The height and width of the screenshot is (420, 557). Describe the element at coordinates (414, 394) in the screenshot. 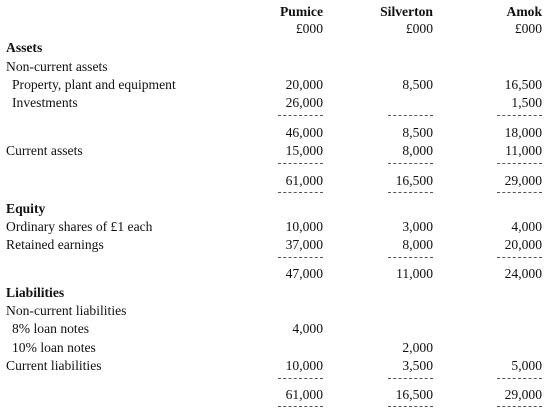

I see `total-eq-liab-silverton: 16,500` at that location.